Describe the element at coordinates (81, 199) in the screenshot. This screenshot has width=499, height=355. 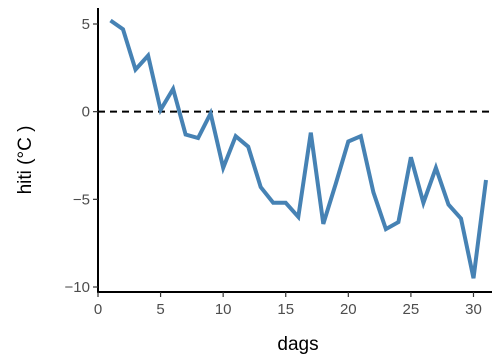
I see `y-tick-label: −5` at that location.